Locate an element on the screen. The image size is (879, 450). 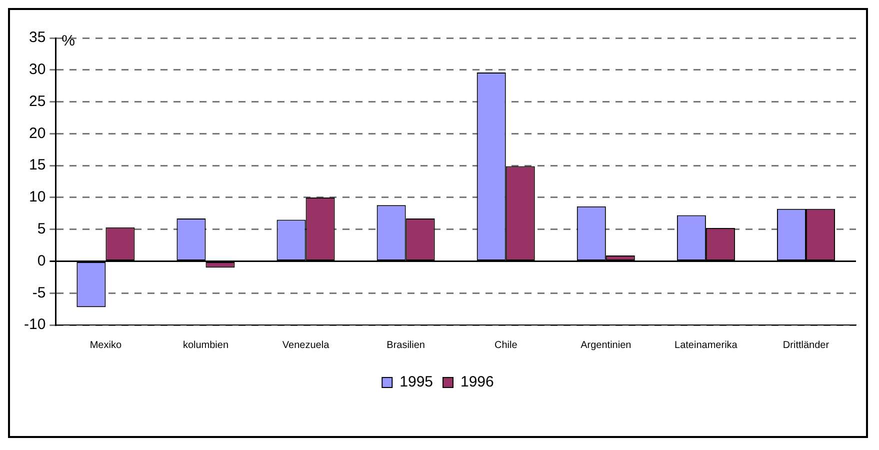
y-tick-label: 15 is located at coordinates (37, 165).